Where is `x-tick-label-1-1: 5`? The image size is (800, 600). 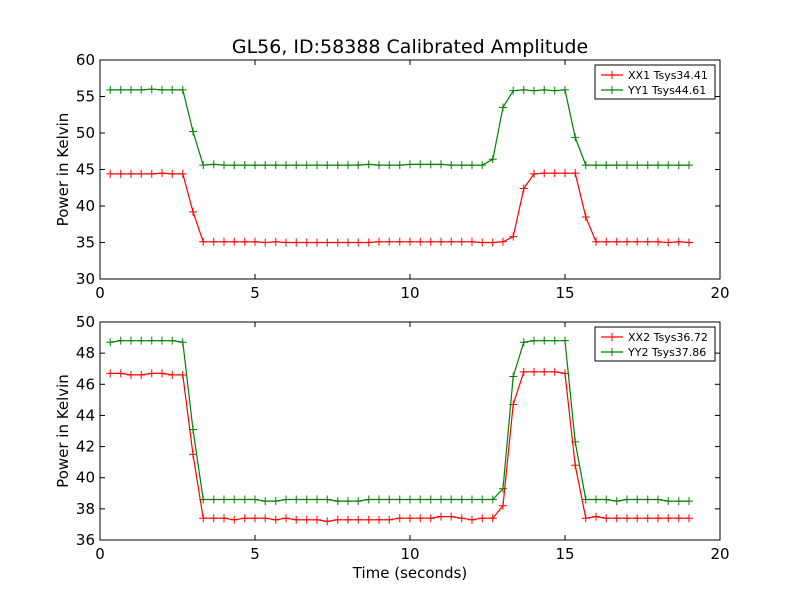
x-tick-label-1-1: 5 is located at coordinates (255, 554).